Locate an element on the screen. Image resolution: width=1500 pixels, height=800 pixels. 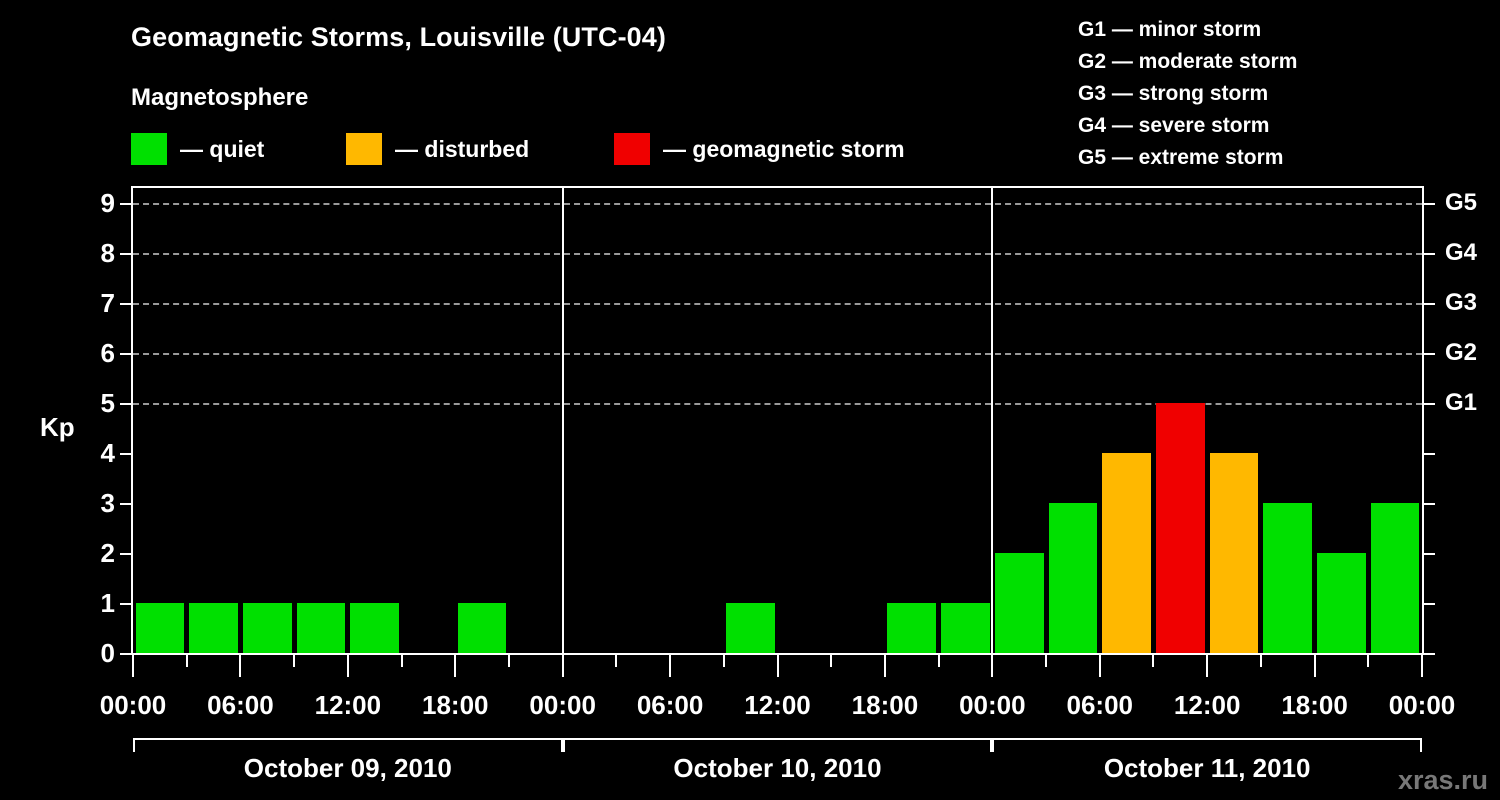
g-tick-label: G2 is located at coordinates (1461, 352).